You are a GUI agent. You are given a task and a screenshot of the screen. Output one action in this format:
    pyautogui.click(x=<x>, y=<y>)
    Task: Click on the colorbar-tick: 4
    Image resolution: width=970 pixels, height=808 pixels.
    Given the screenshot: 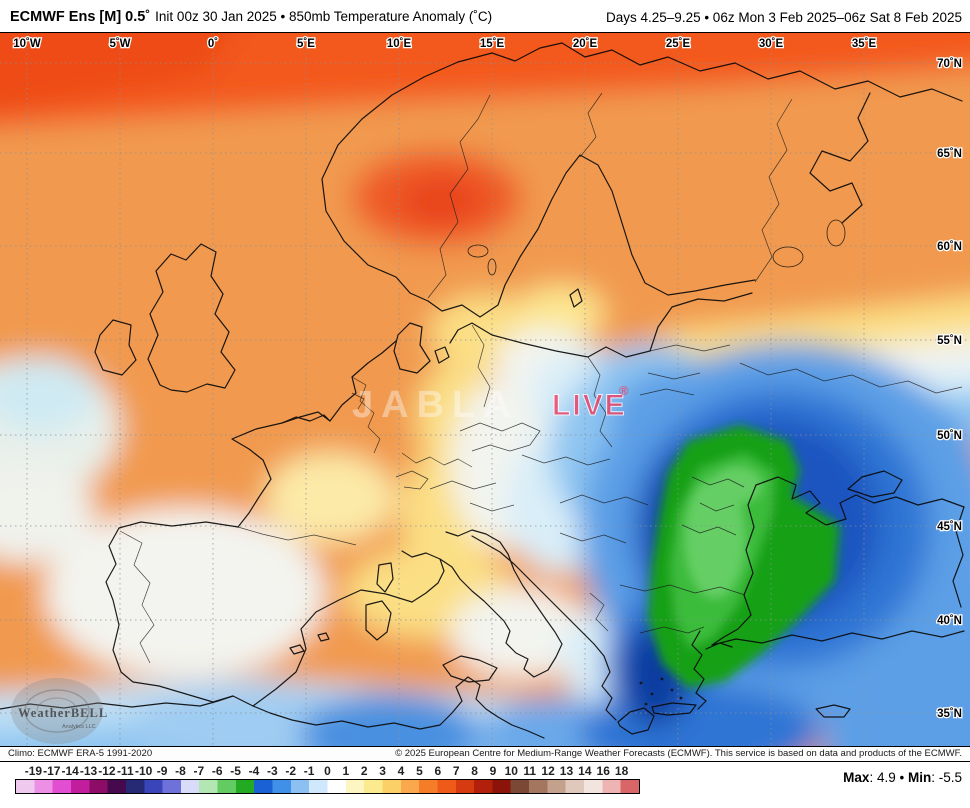 What is the action you would take?
    pyautogui.click(x=401, y=771)
    